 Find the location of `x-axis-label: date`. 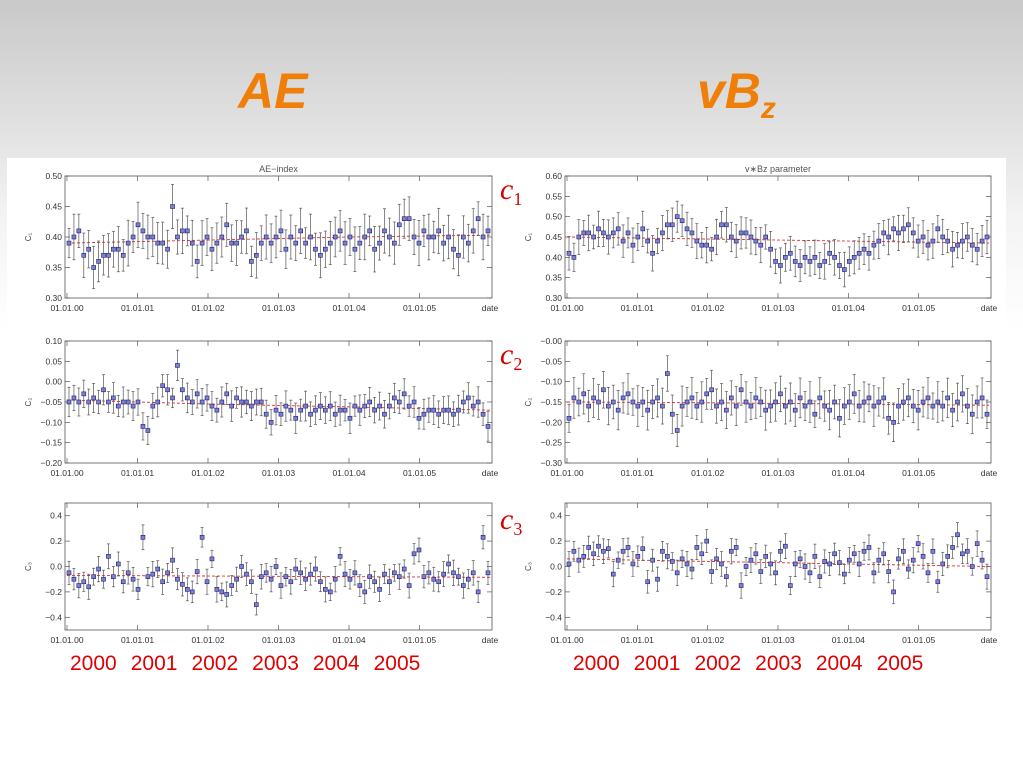

x-axis-label: date is located at coordinates (490, 308).